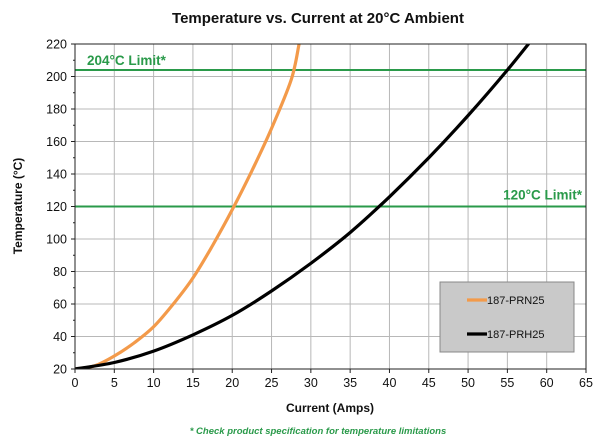 Image resolution: width=600 pixels, height=442 pixels. What do you see at coordinates (507, 383) in the screenshot?
I see `x-tick-label: 55` at bounding box center [507, 383].